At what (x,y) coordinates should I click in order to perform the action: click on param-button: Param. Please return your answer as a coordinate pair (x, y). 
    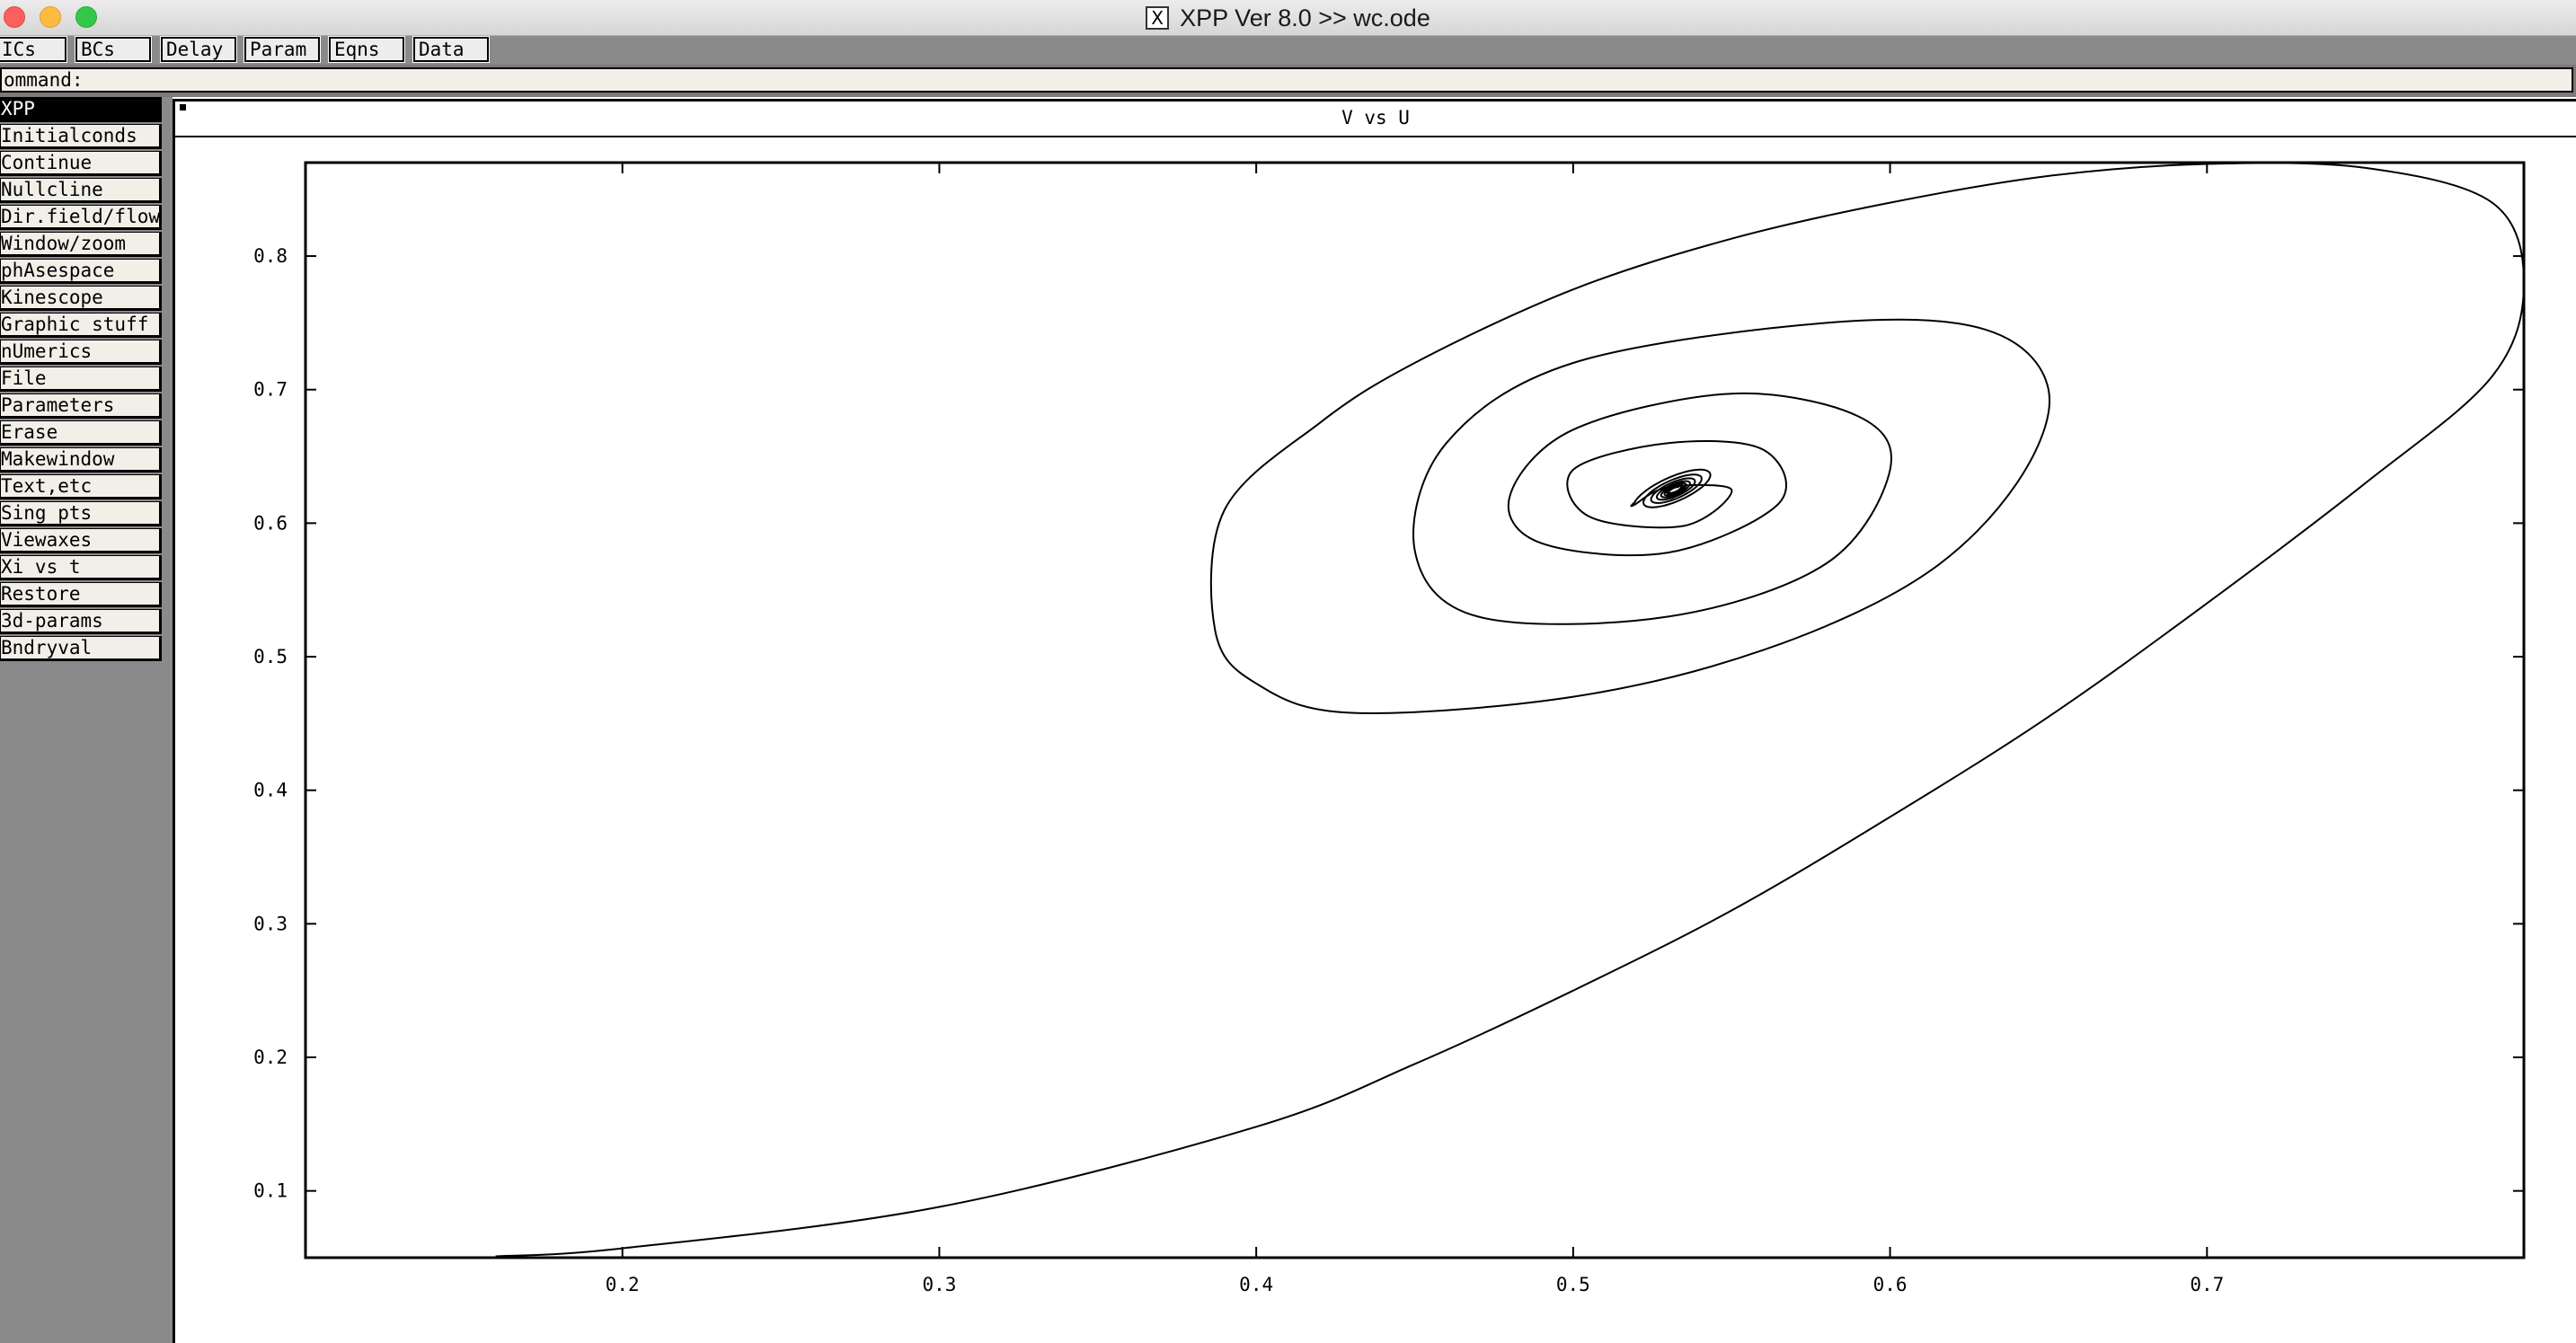
    Looking at the image, I should click on (282, 49).